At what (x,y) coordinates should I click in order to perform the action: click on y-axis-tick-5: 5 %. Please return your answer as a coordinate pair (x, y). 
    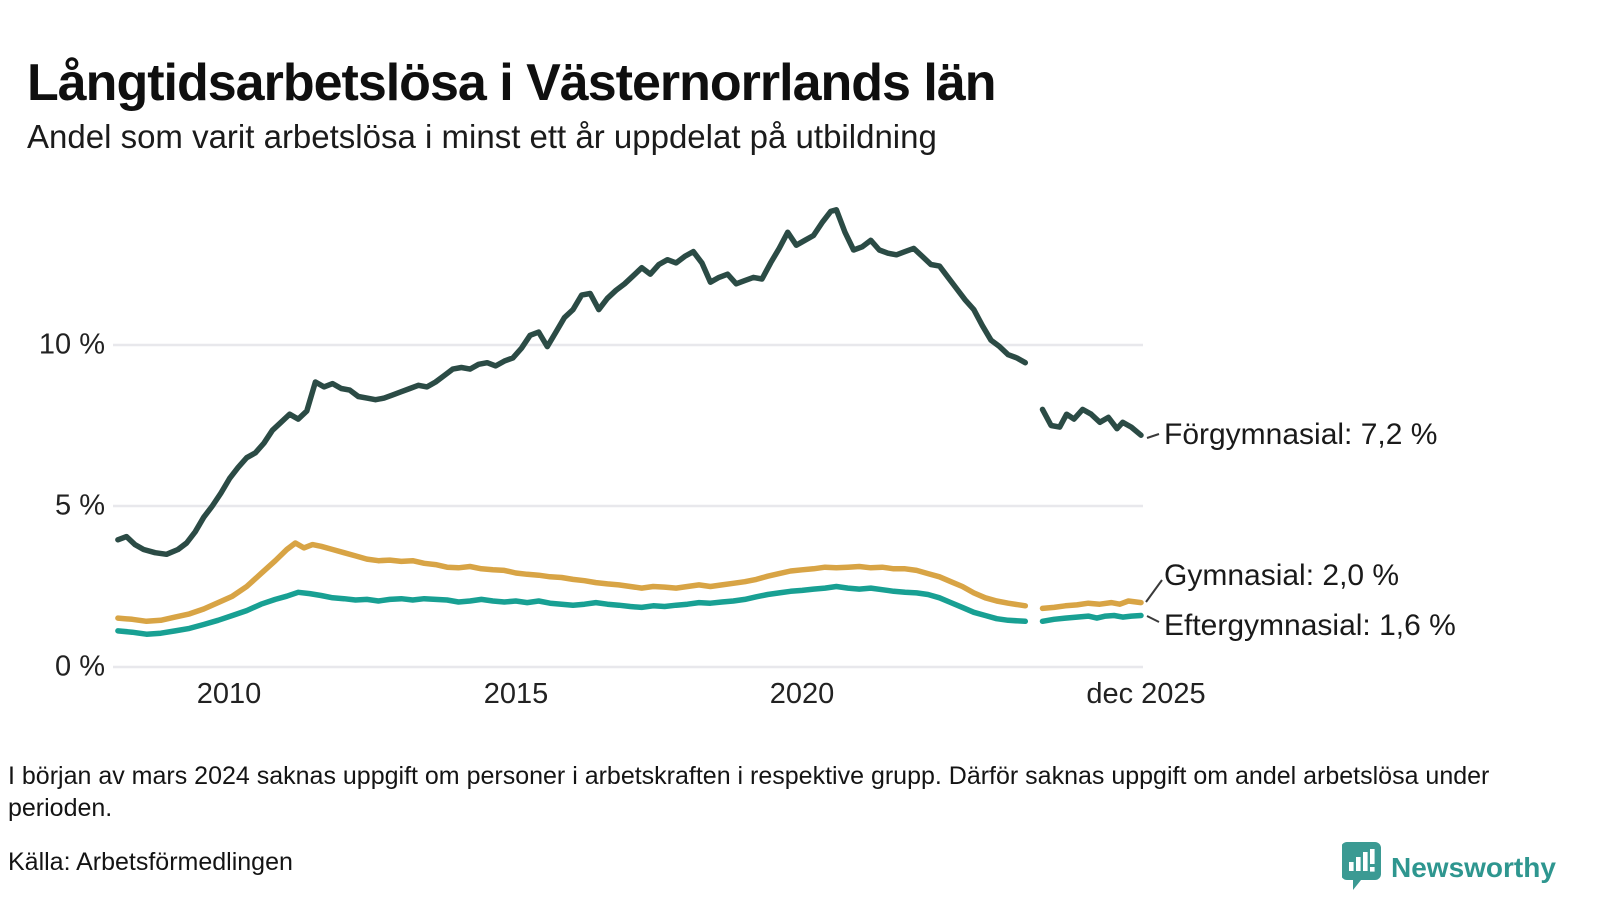
    Looking at the image, I should click on (80, 505).